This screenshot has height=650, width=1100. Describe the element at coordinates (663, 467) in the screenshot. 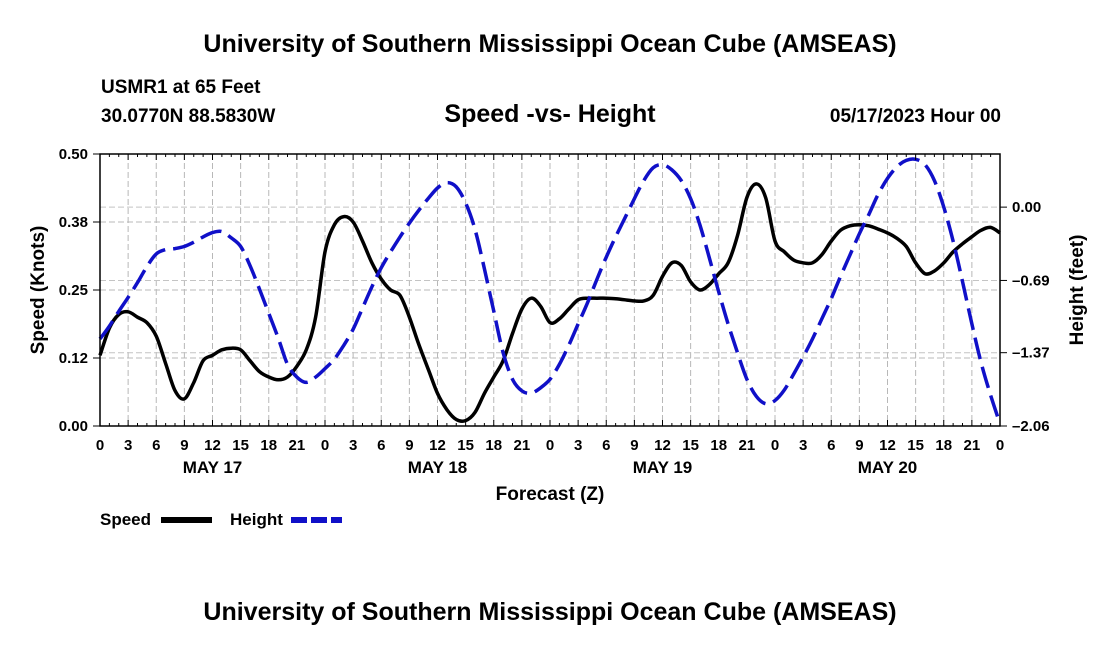

I see `day-label: MAY 19` at that location.